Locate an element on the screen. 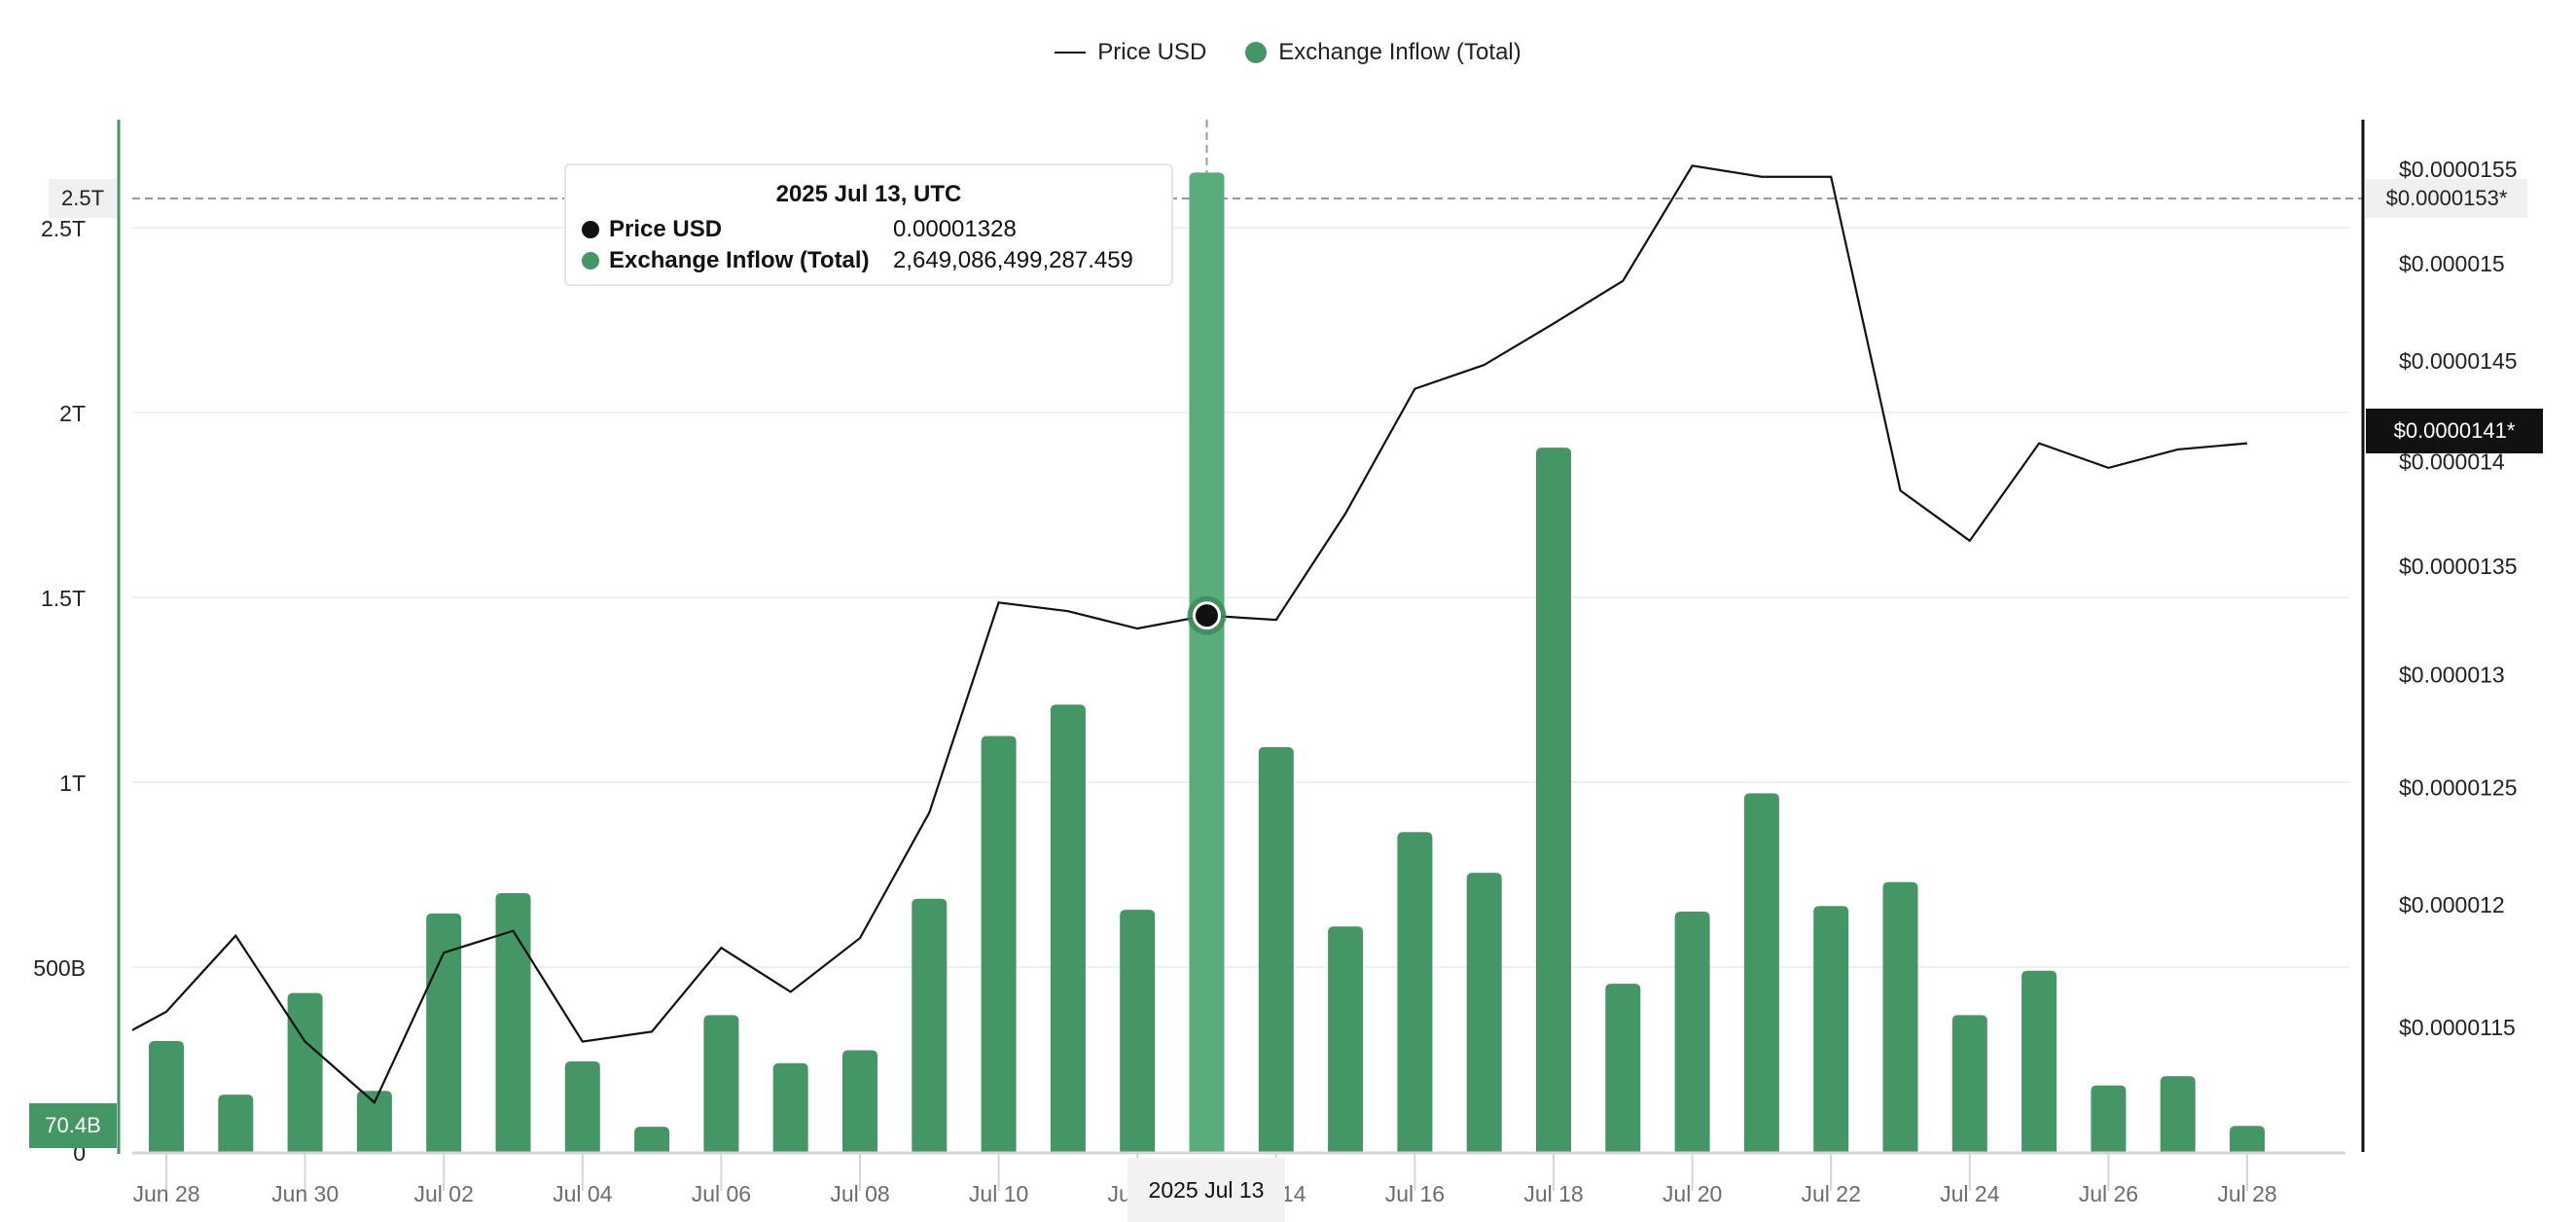  left-tick-label: 2T is located at coordinates (72, 413).